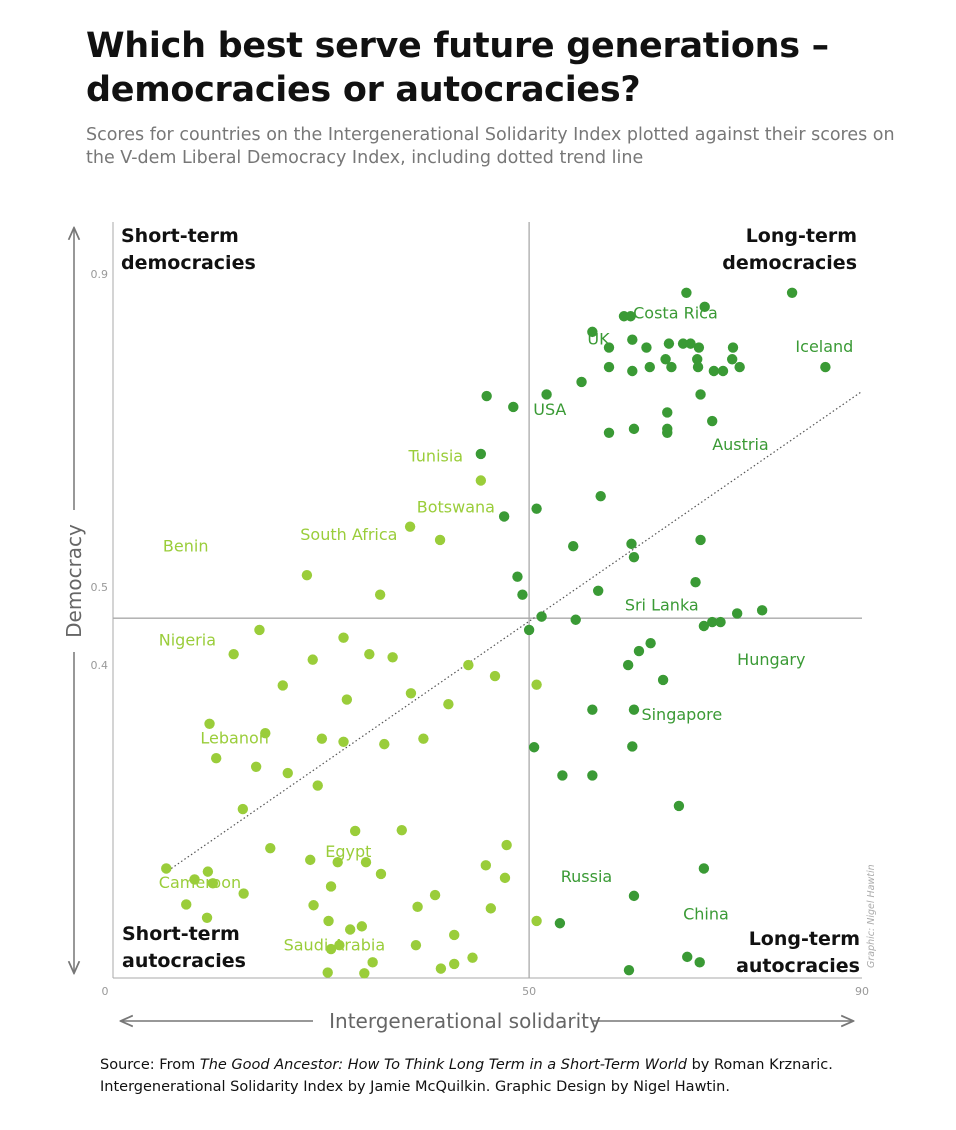 This screenshot has height=1130, width=956. Describe the element at coordinates (871, 916) in the screenshot. I see `graphic-credit: Graphic: Nigel Hawtin` at that location.